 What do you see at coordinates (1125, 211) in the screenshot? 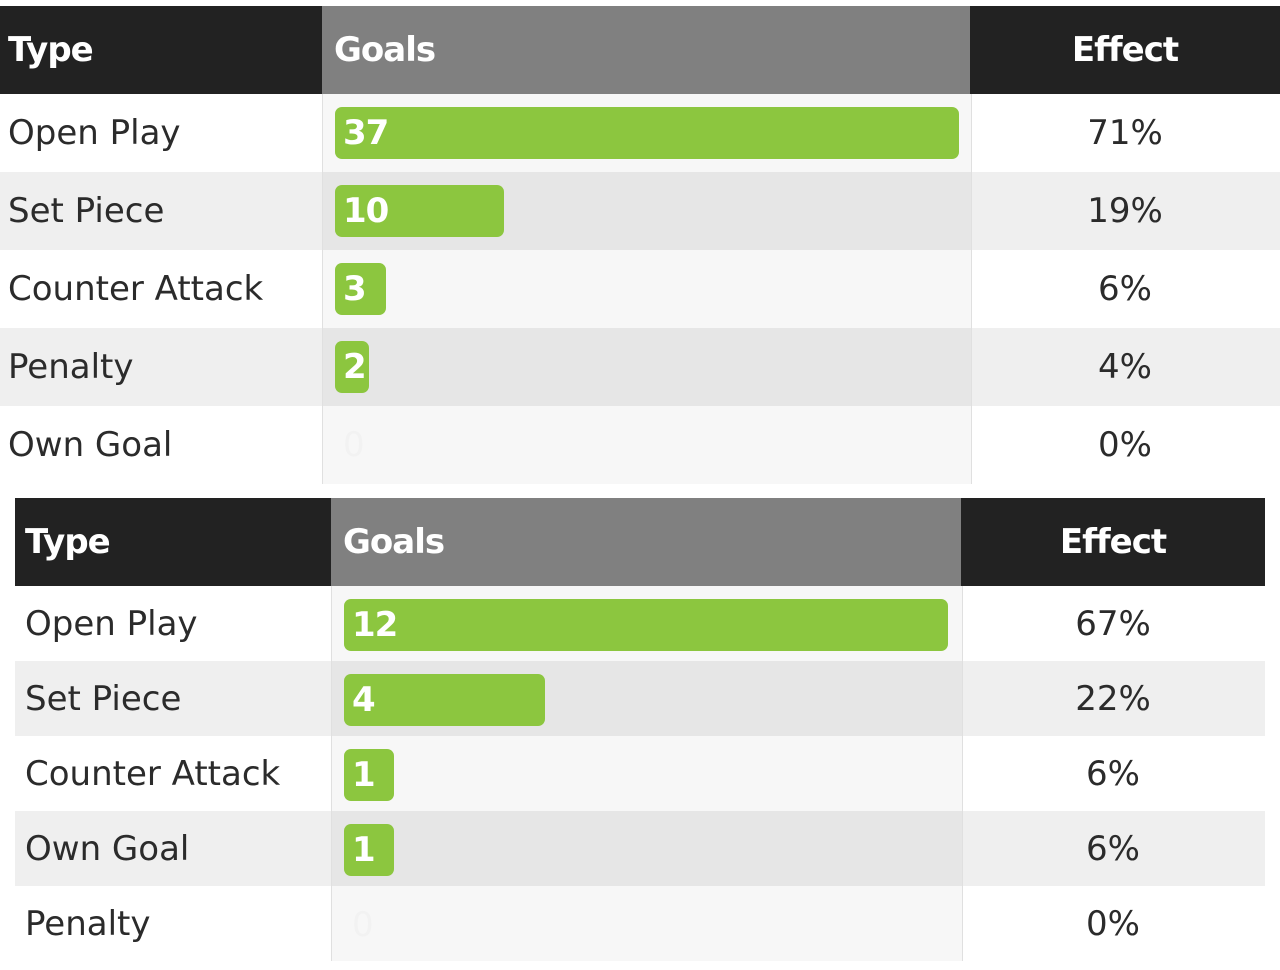
I see `effect-cell: 19%` at bounding box center [1125, 211].